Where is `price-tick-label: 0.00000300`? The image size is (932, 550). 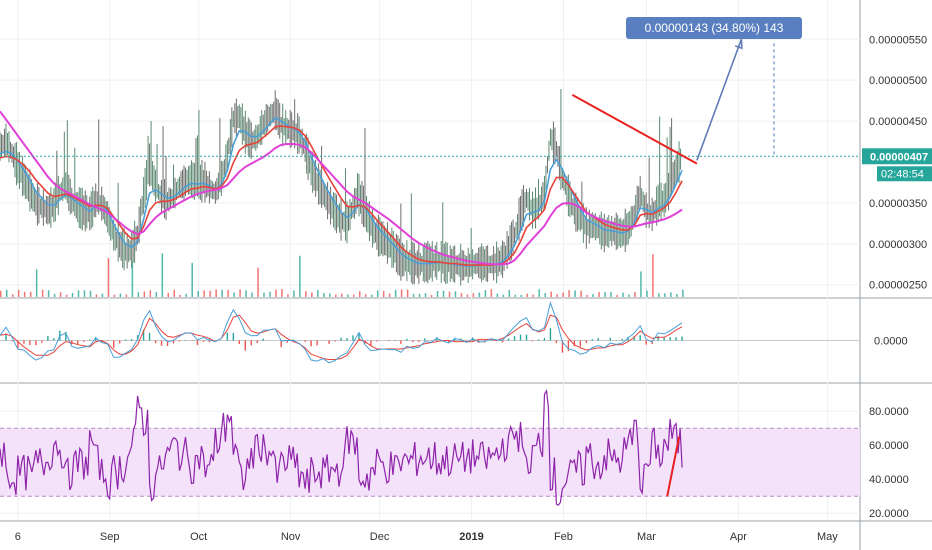
price-tick-label: 0.00000300 is located at coordinates (898, 245).